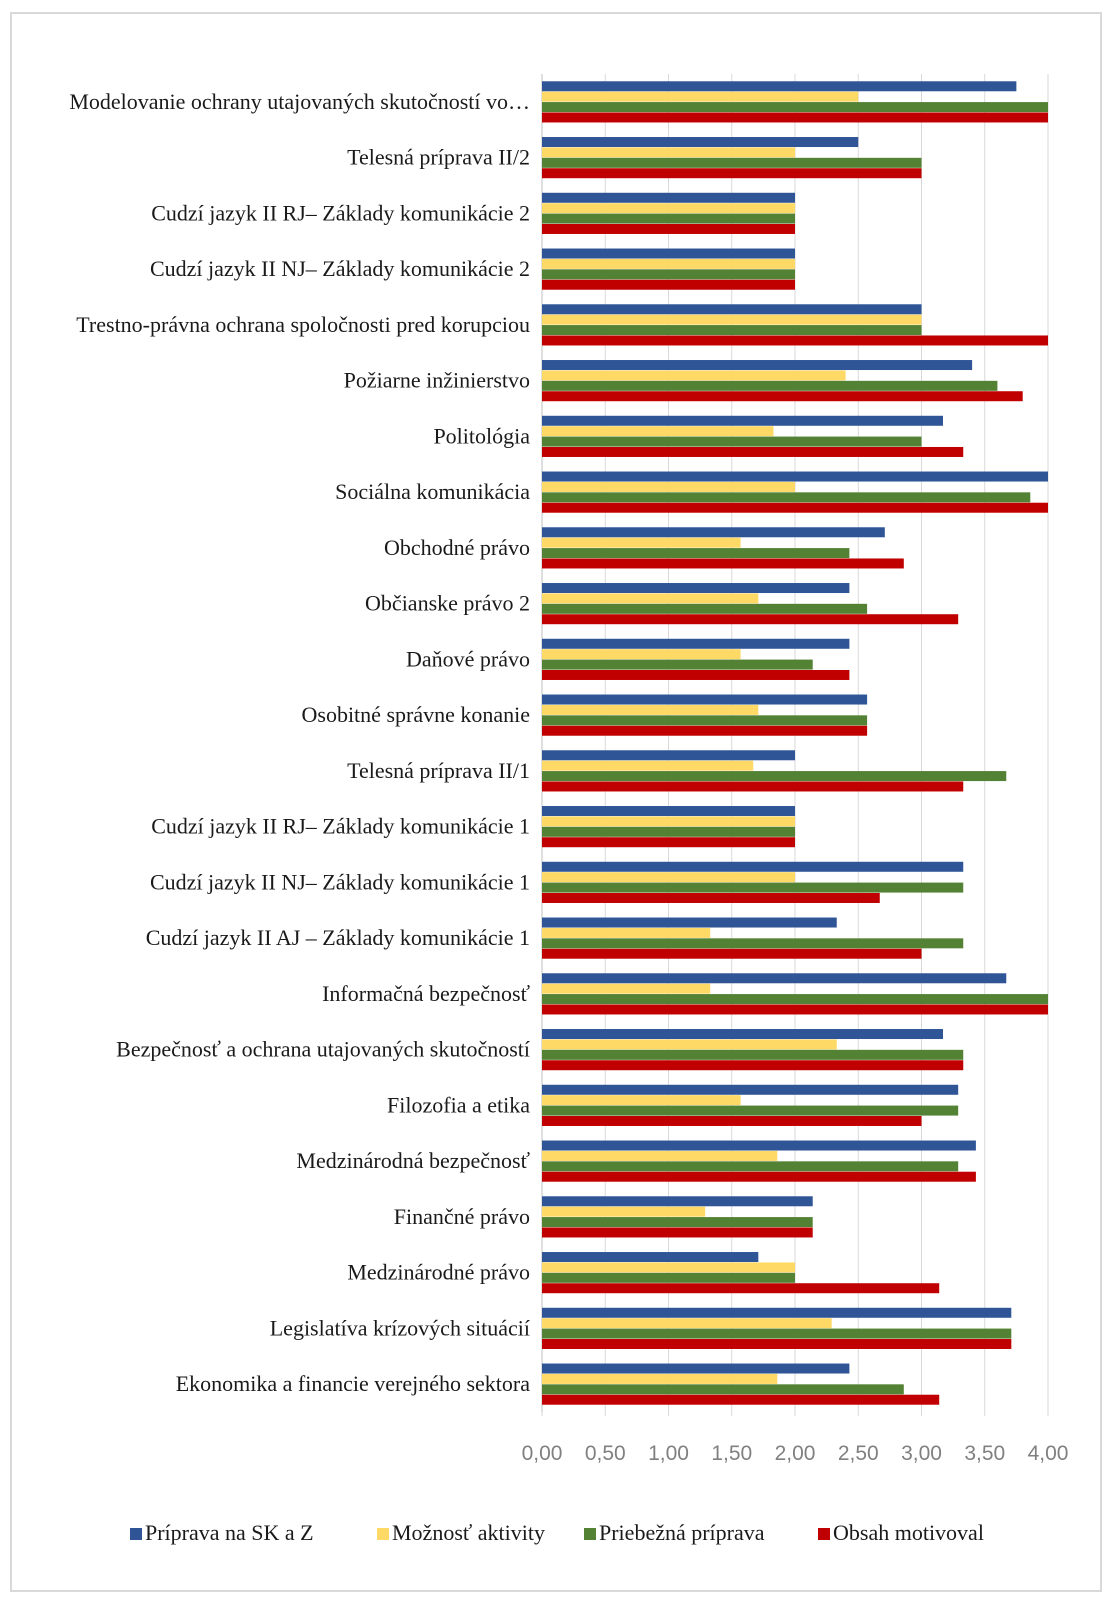 The image size is (1113, 1600). I want to click on x-tick-label: 1,00, so click(668, 1453).